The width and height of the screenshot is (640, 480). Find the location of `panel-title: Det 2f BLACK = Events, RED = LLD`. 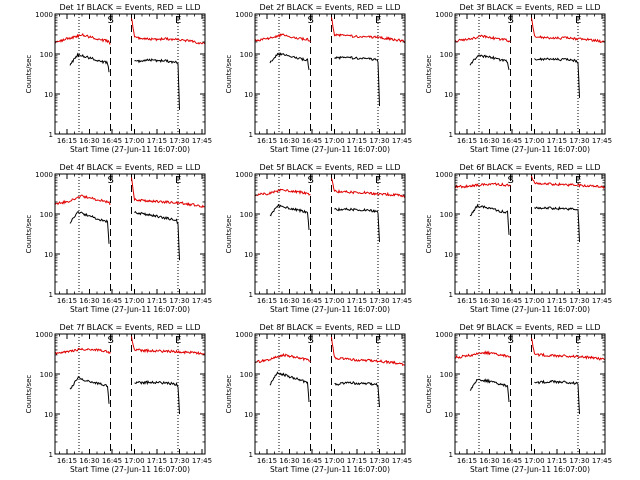

panel-title: Det 2f BLACK = Events, RED = LLD is located at coordinates (329, 7).